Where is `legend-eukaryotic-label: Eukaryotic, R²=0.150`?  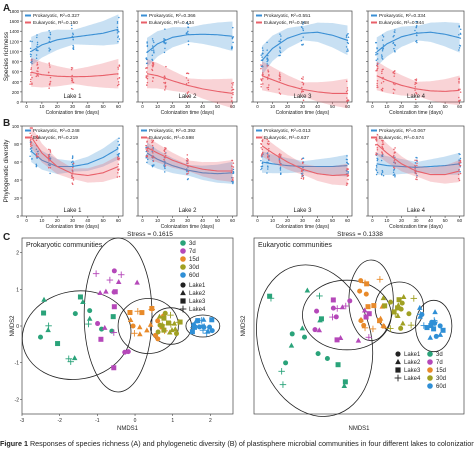 legend-eukaryotic-label: Eukaryotic, R²=0.150 is located at coordinates (55, 23).